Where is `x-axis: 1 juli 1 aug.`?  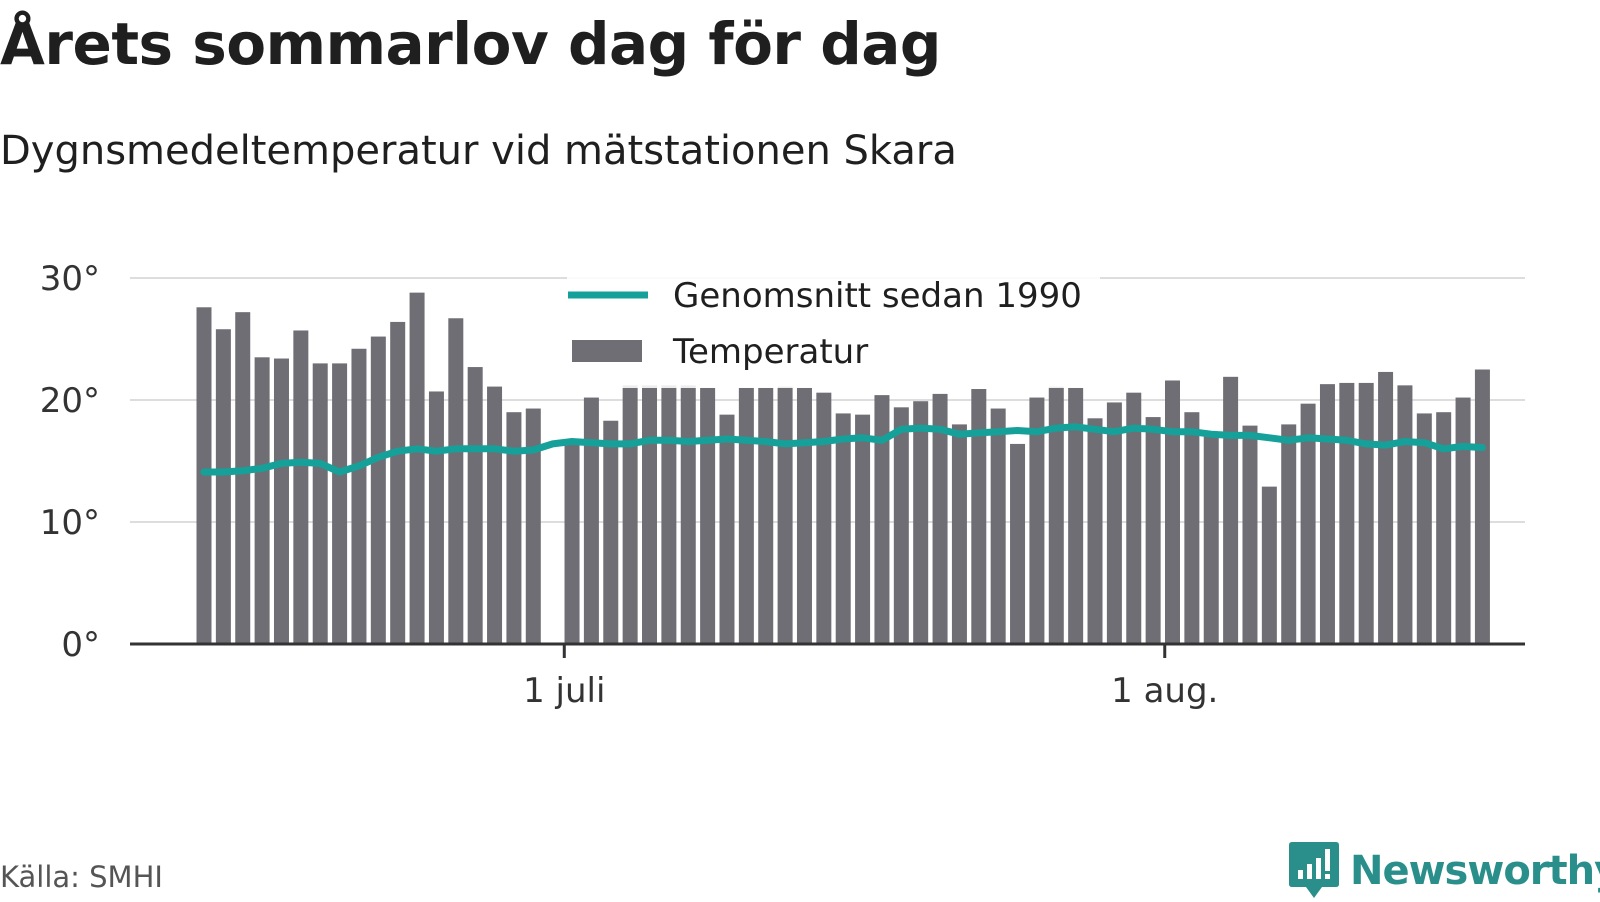 x-axis: 1 juli 1 aug. is located at coordinates (827, 676).